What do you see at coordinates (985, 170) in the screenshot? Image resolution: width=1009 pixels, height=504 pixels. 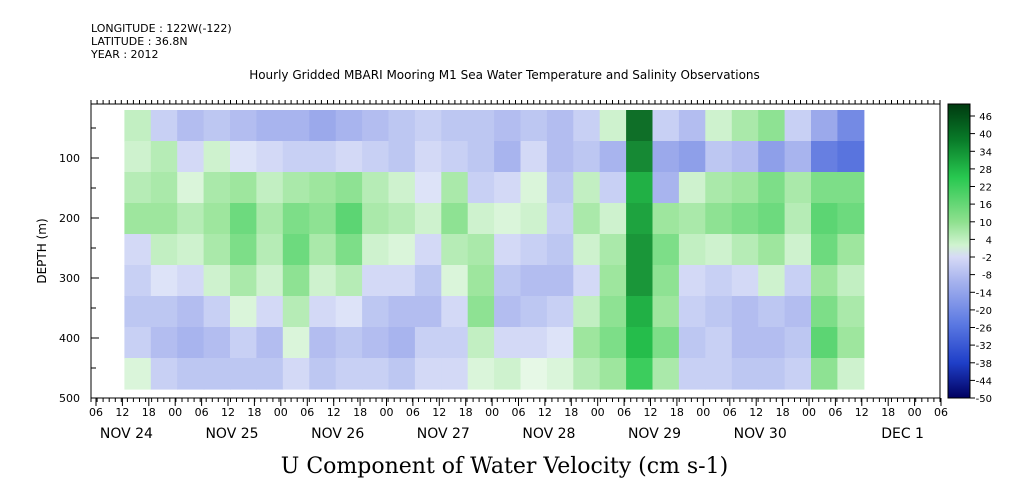 I see `colorbar-label: 28` at bounding box center [985, 170].